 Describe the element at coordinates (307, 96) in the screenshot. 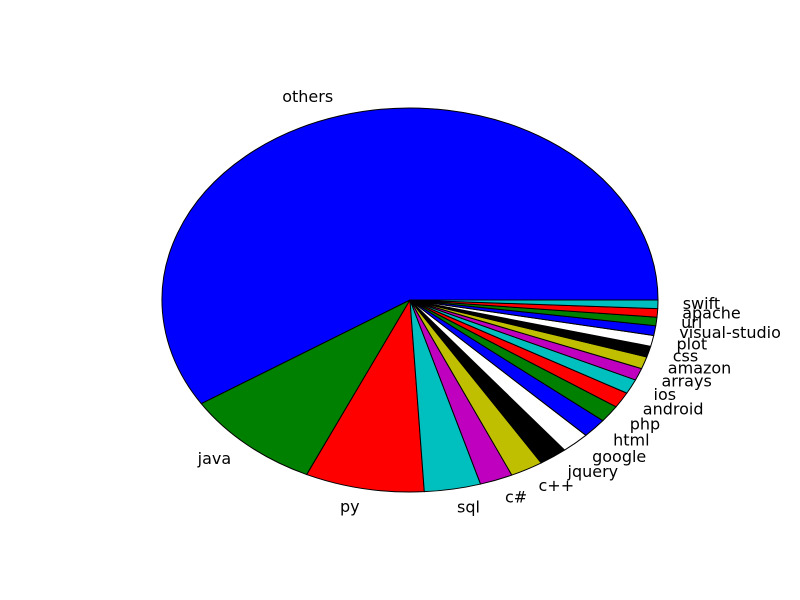

I see `pie-label-others: others` at that location.